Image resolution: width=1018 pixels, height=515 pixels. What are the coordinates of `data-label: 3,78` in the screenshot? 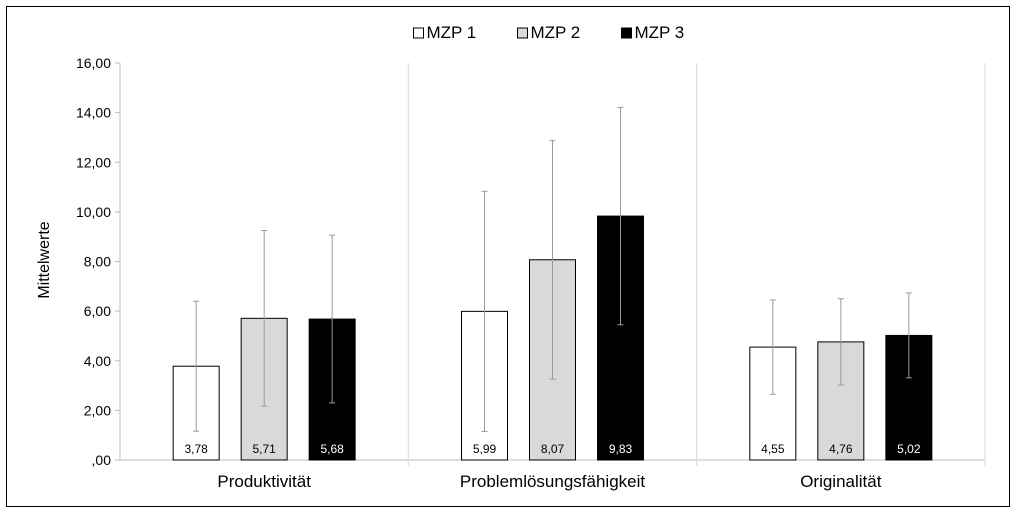 It's located at (196, 449).